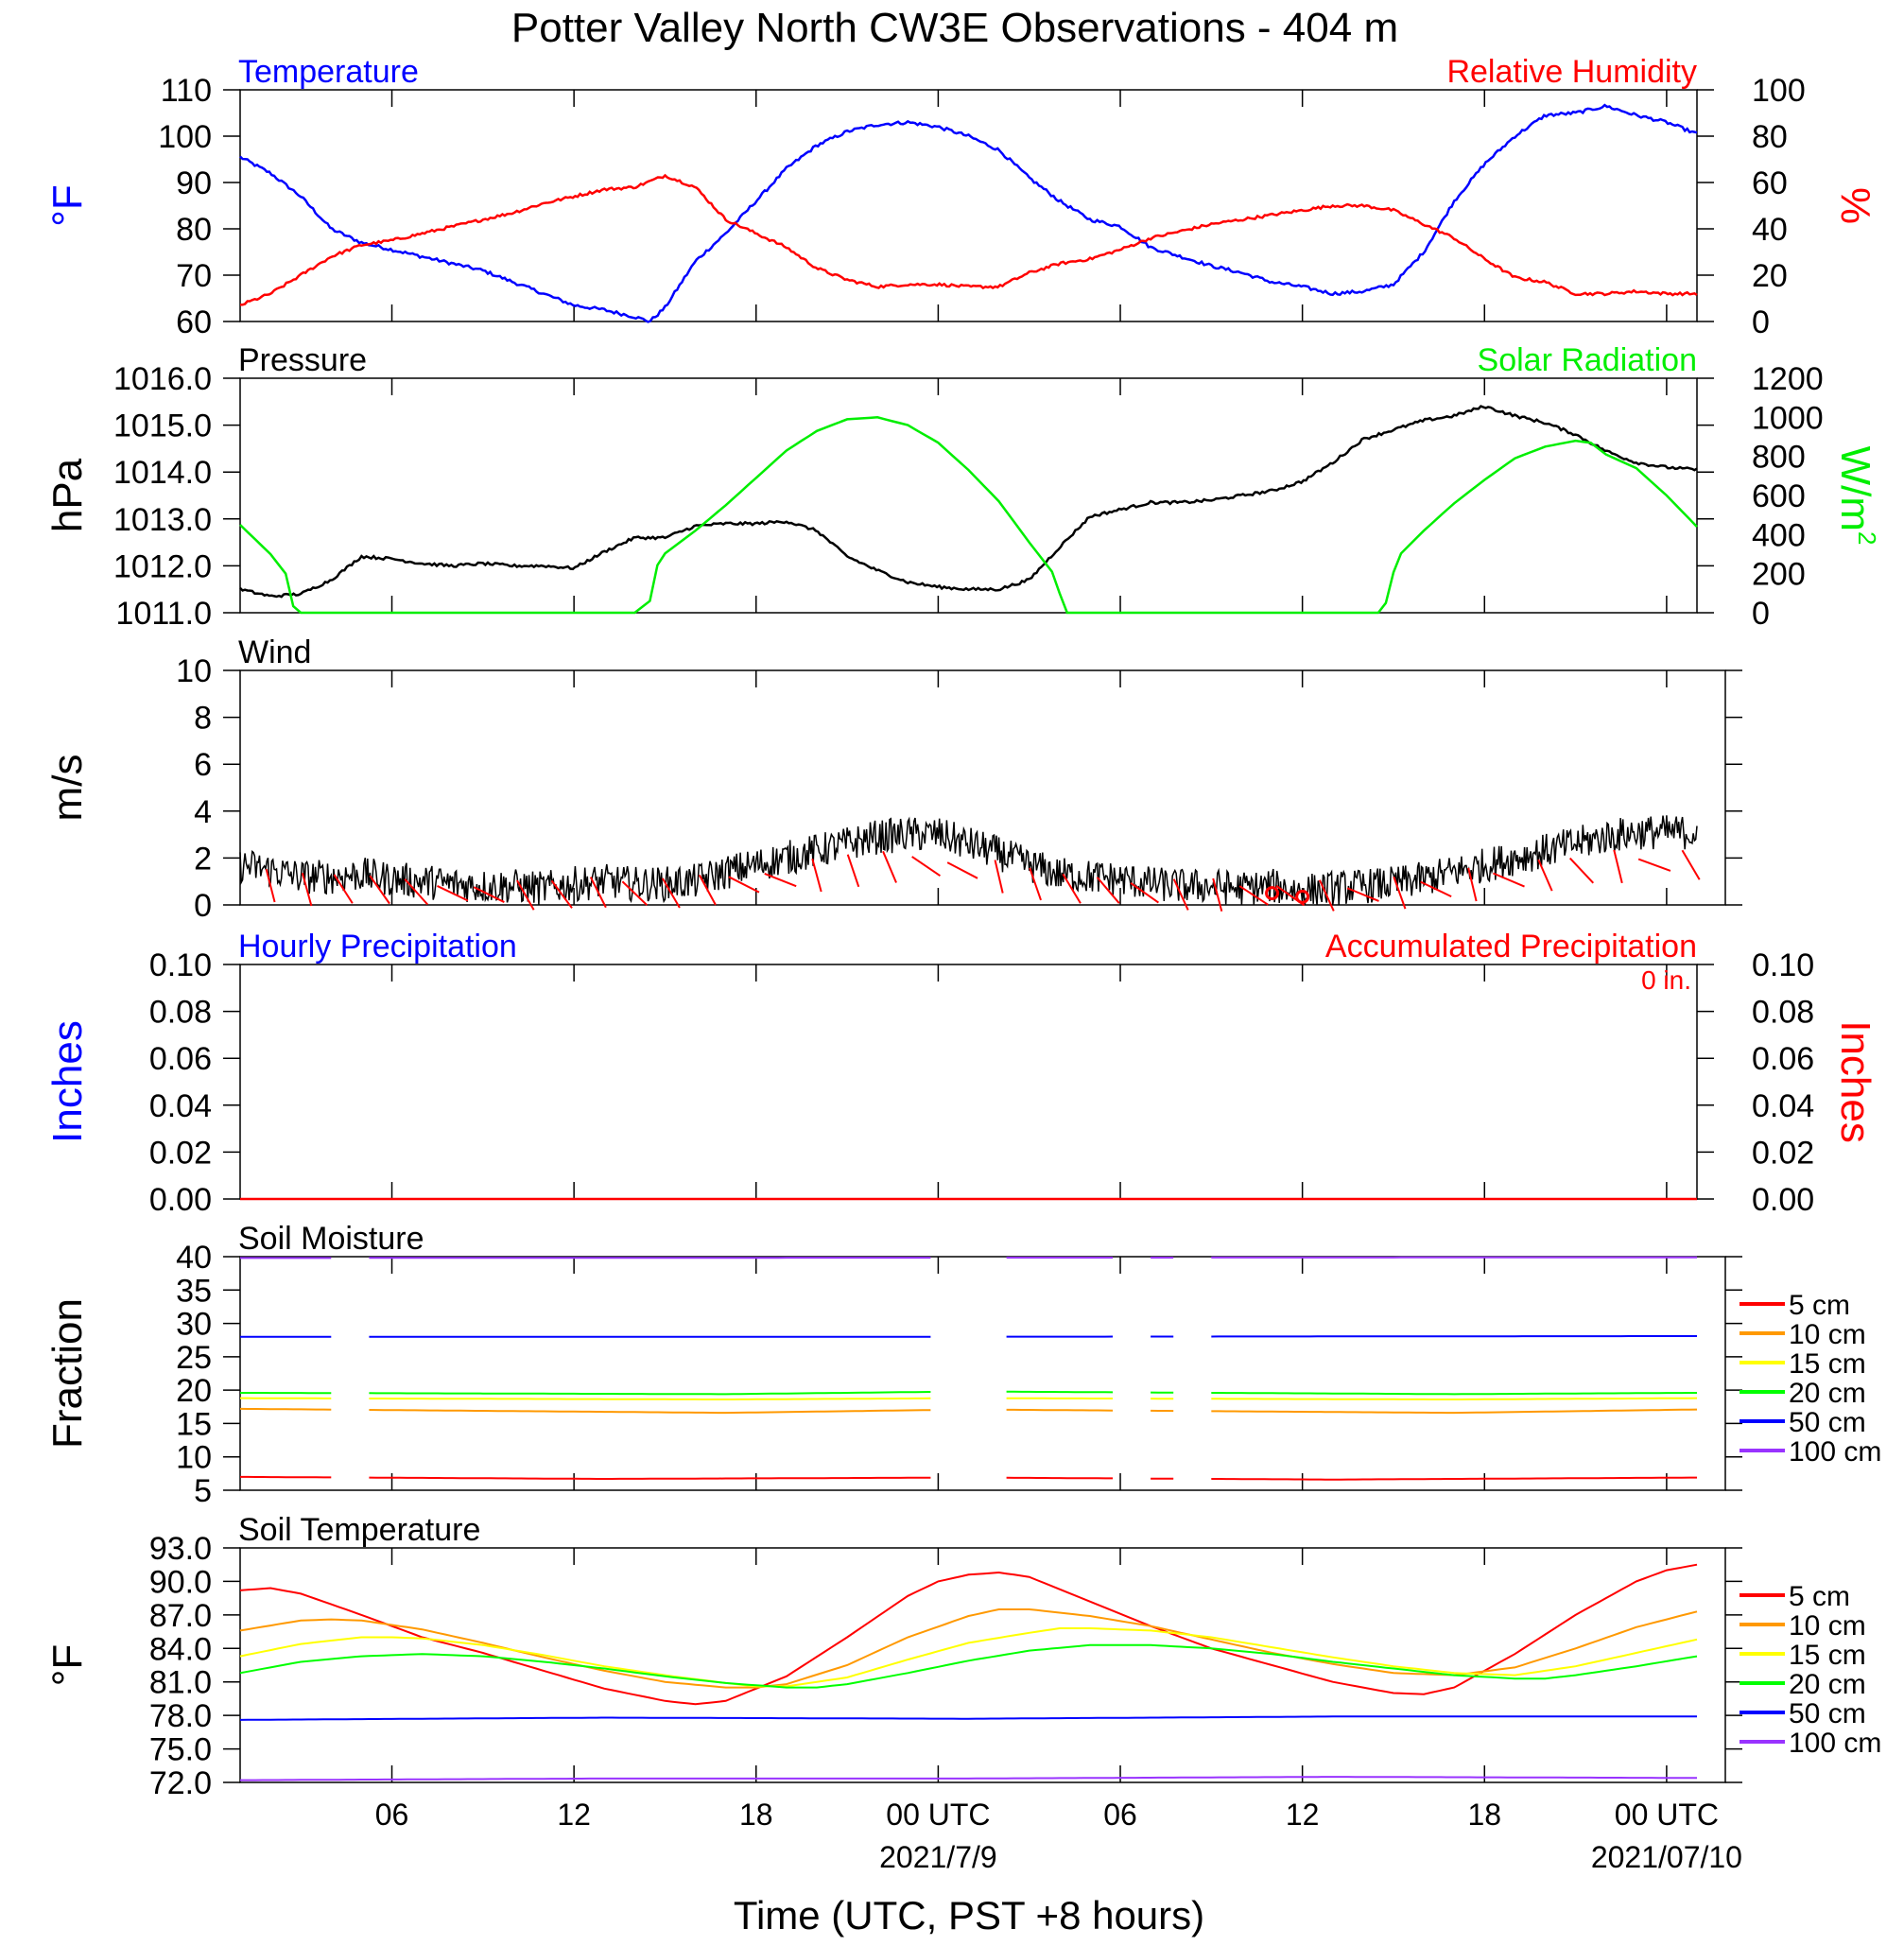 This screenshot has width=1904, height=1946. Describe the element at coordinates (194, 276) in the screenshot. I see `y-tick-label: 70` at that location.